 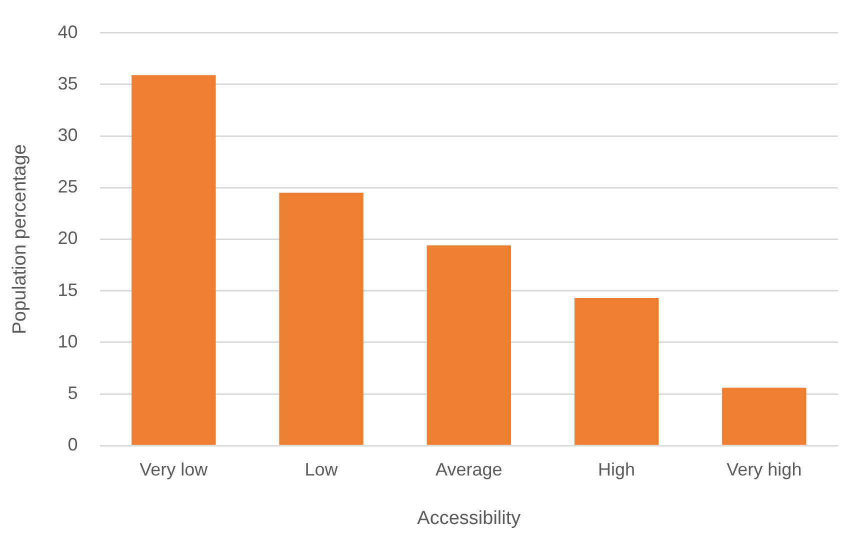 I want to click on y-tick-label: 0, so click(x=73, y=444).